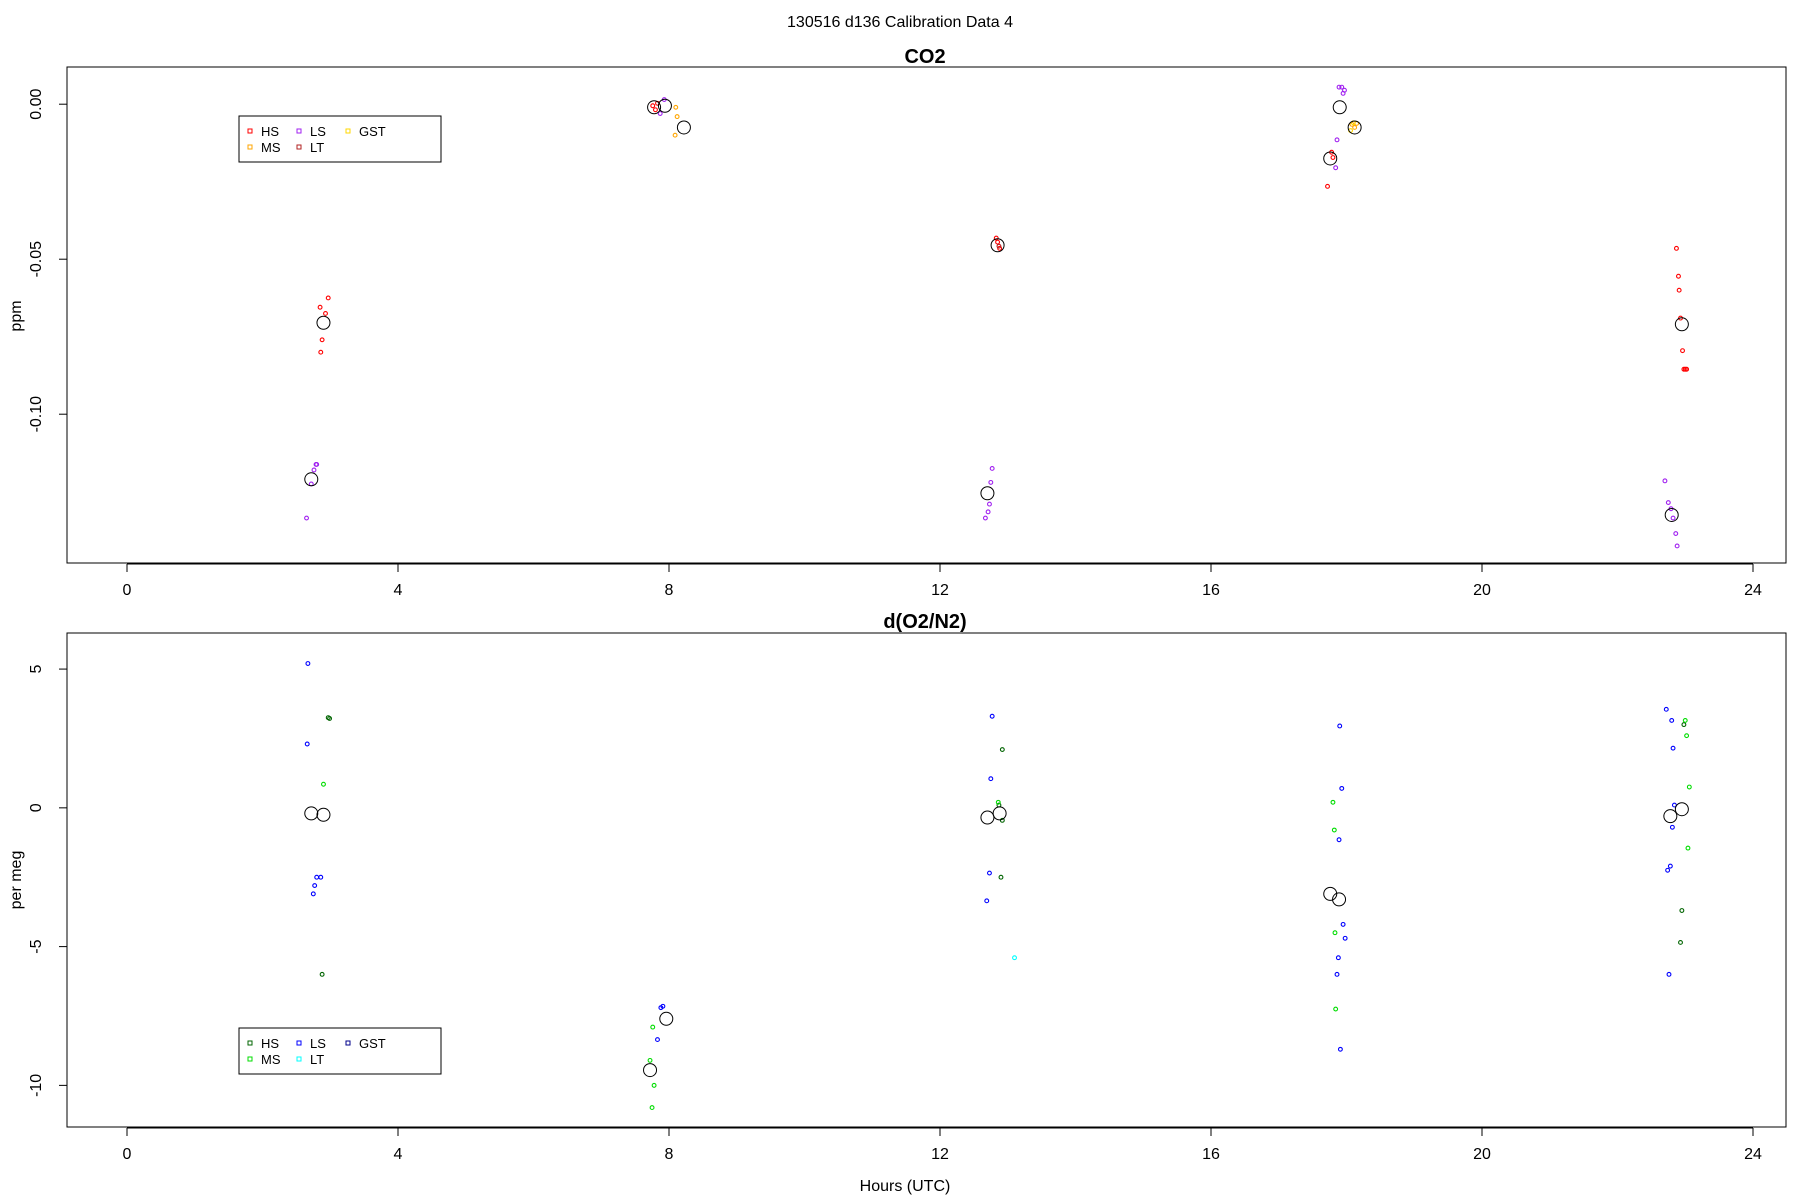 The height and width of the screenshot is (1200, 1800). Describe the element at coordinates (271, 147) in the screenshot. I see `co2-legend-label: MS` at that location.